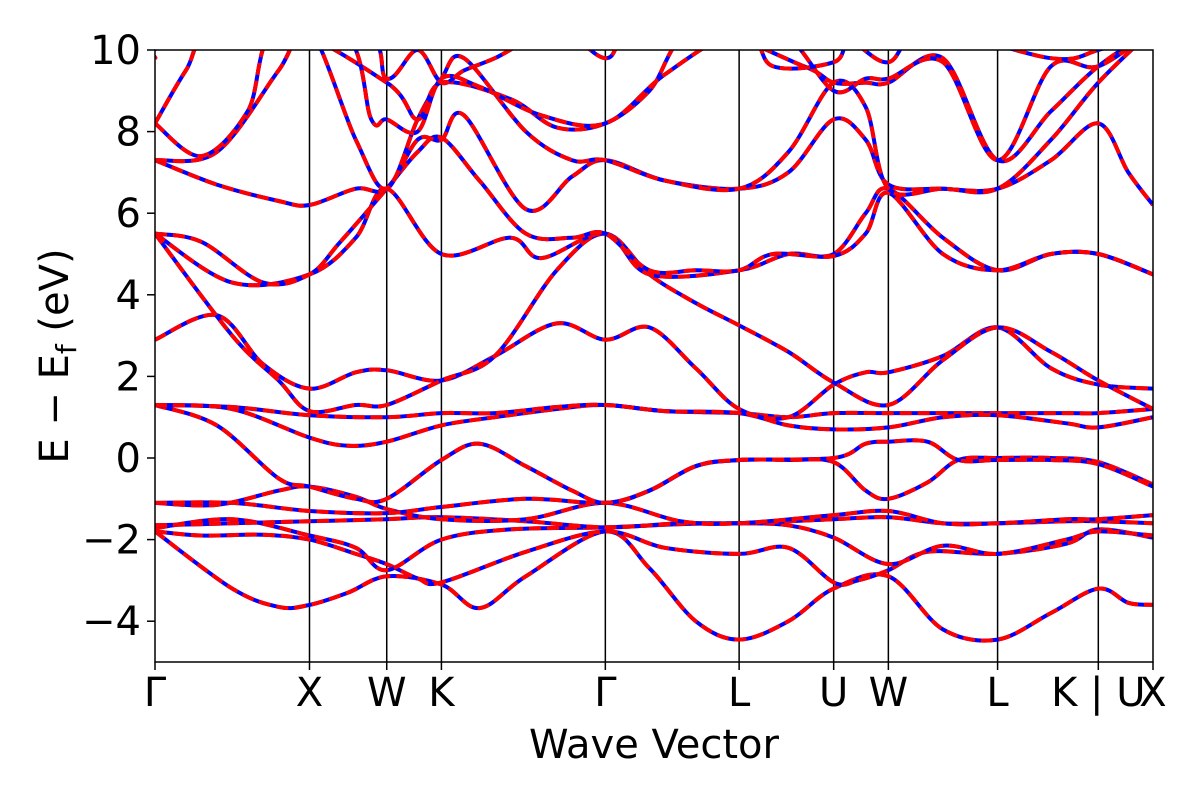 Image resolution: width=1200 pixels, height=800 pixels. Describe the element at coordinates (128, 459) in the screenshot. I see `y-tick-label: 0` at that location.